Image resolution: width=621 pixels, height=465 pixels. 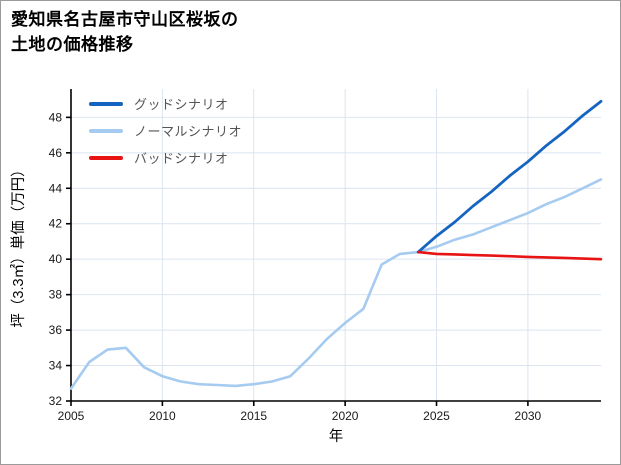 What do you see at coordinates (56, 401) in the screenshot?
I see `svg-text: 32` at bounding box center [56, 401].